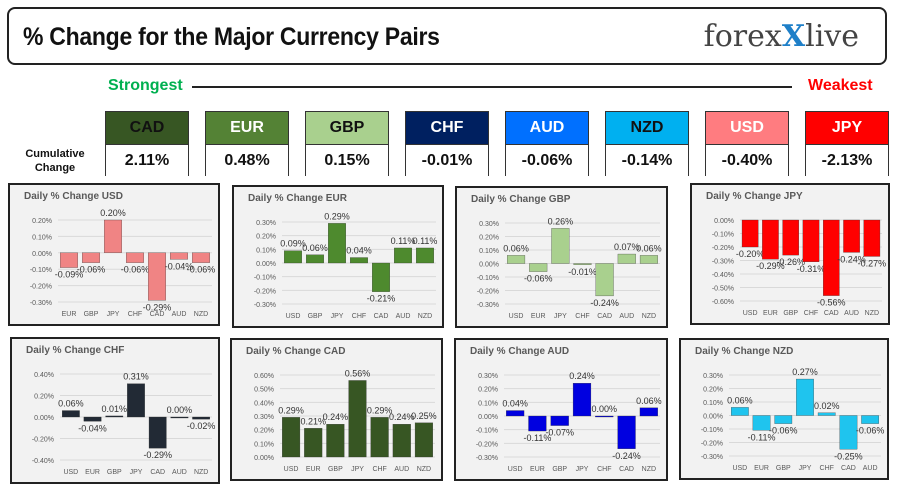 The width and height of the screenshot is (900, 488). What do you see at coordinates (521, 199) in the screenshot?
I see `chart-title: Daily % Change GBP` at bounding box center [521, 199].